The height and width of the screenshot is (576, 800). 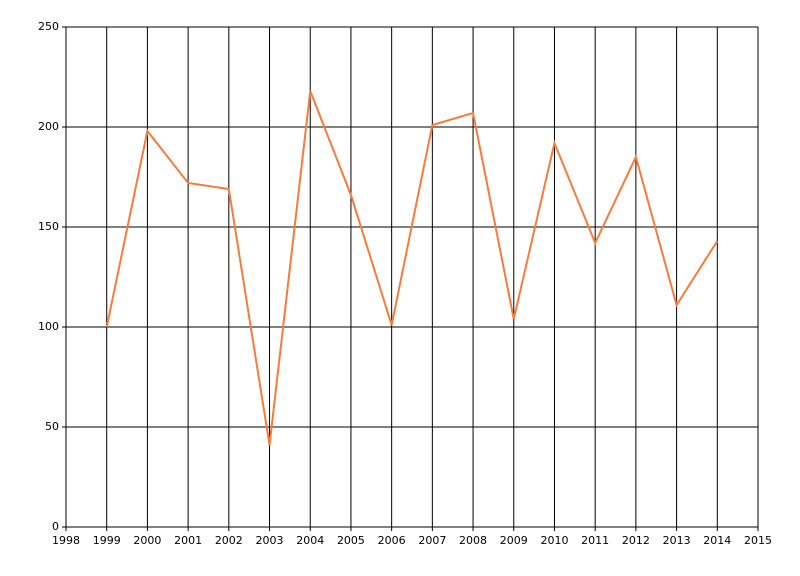 What do you see at coordinates (717, 540) in the screenshot?
I see `x-tick-label: 2014` at bounding box center [717, 540].